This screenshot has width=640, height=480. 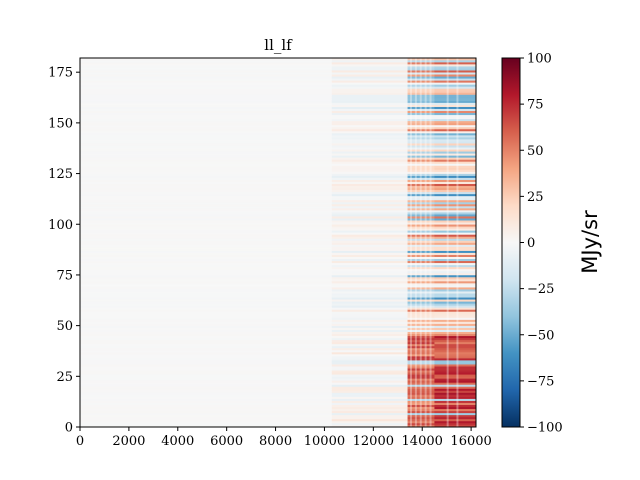 I want to click on y-tick-label: 75, so click(x=64, y=275).